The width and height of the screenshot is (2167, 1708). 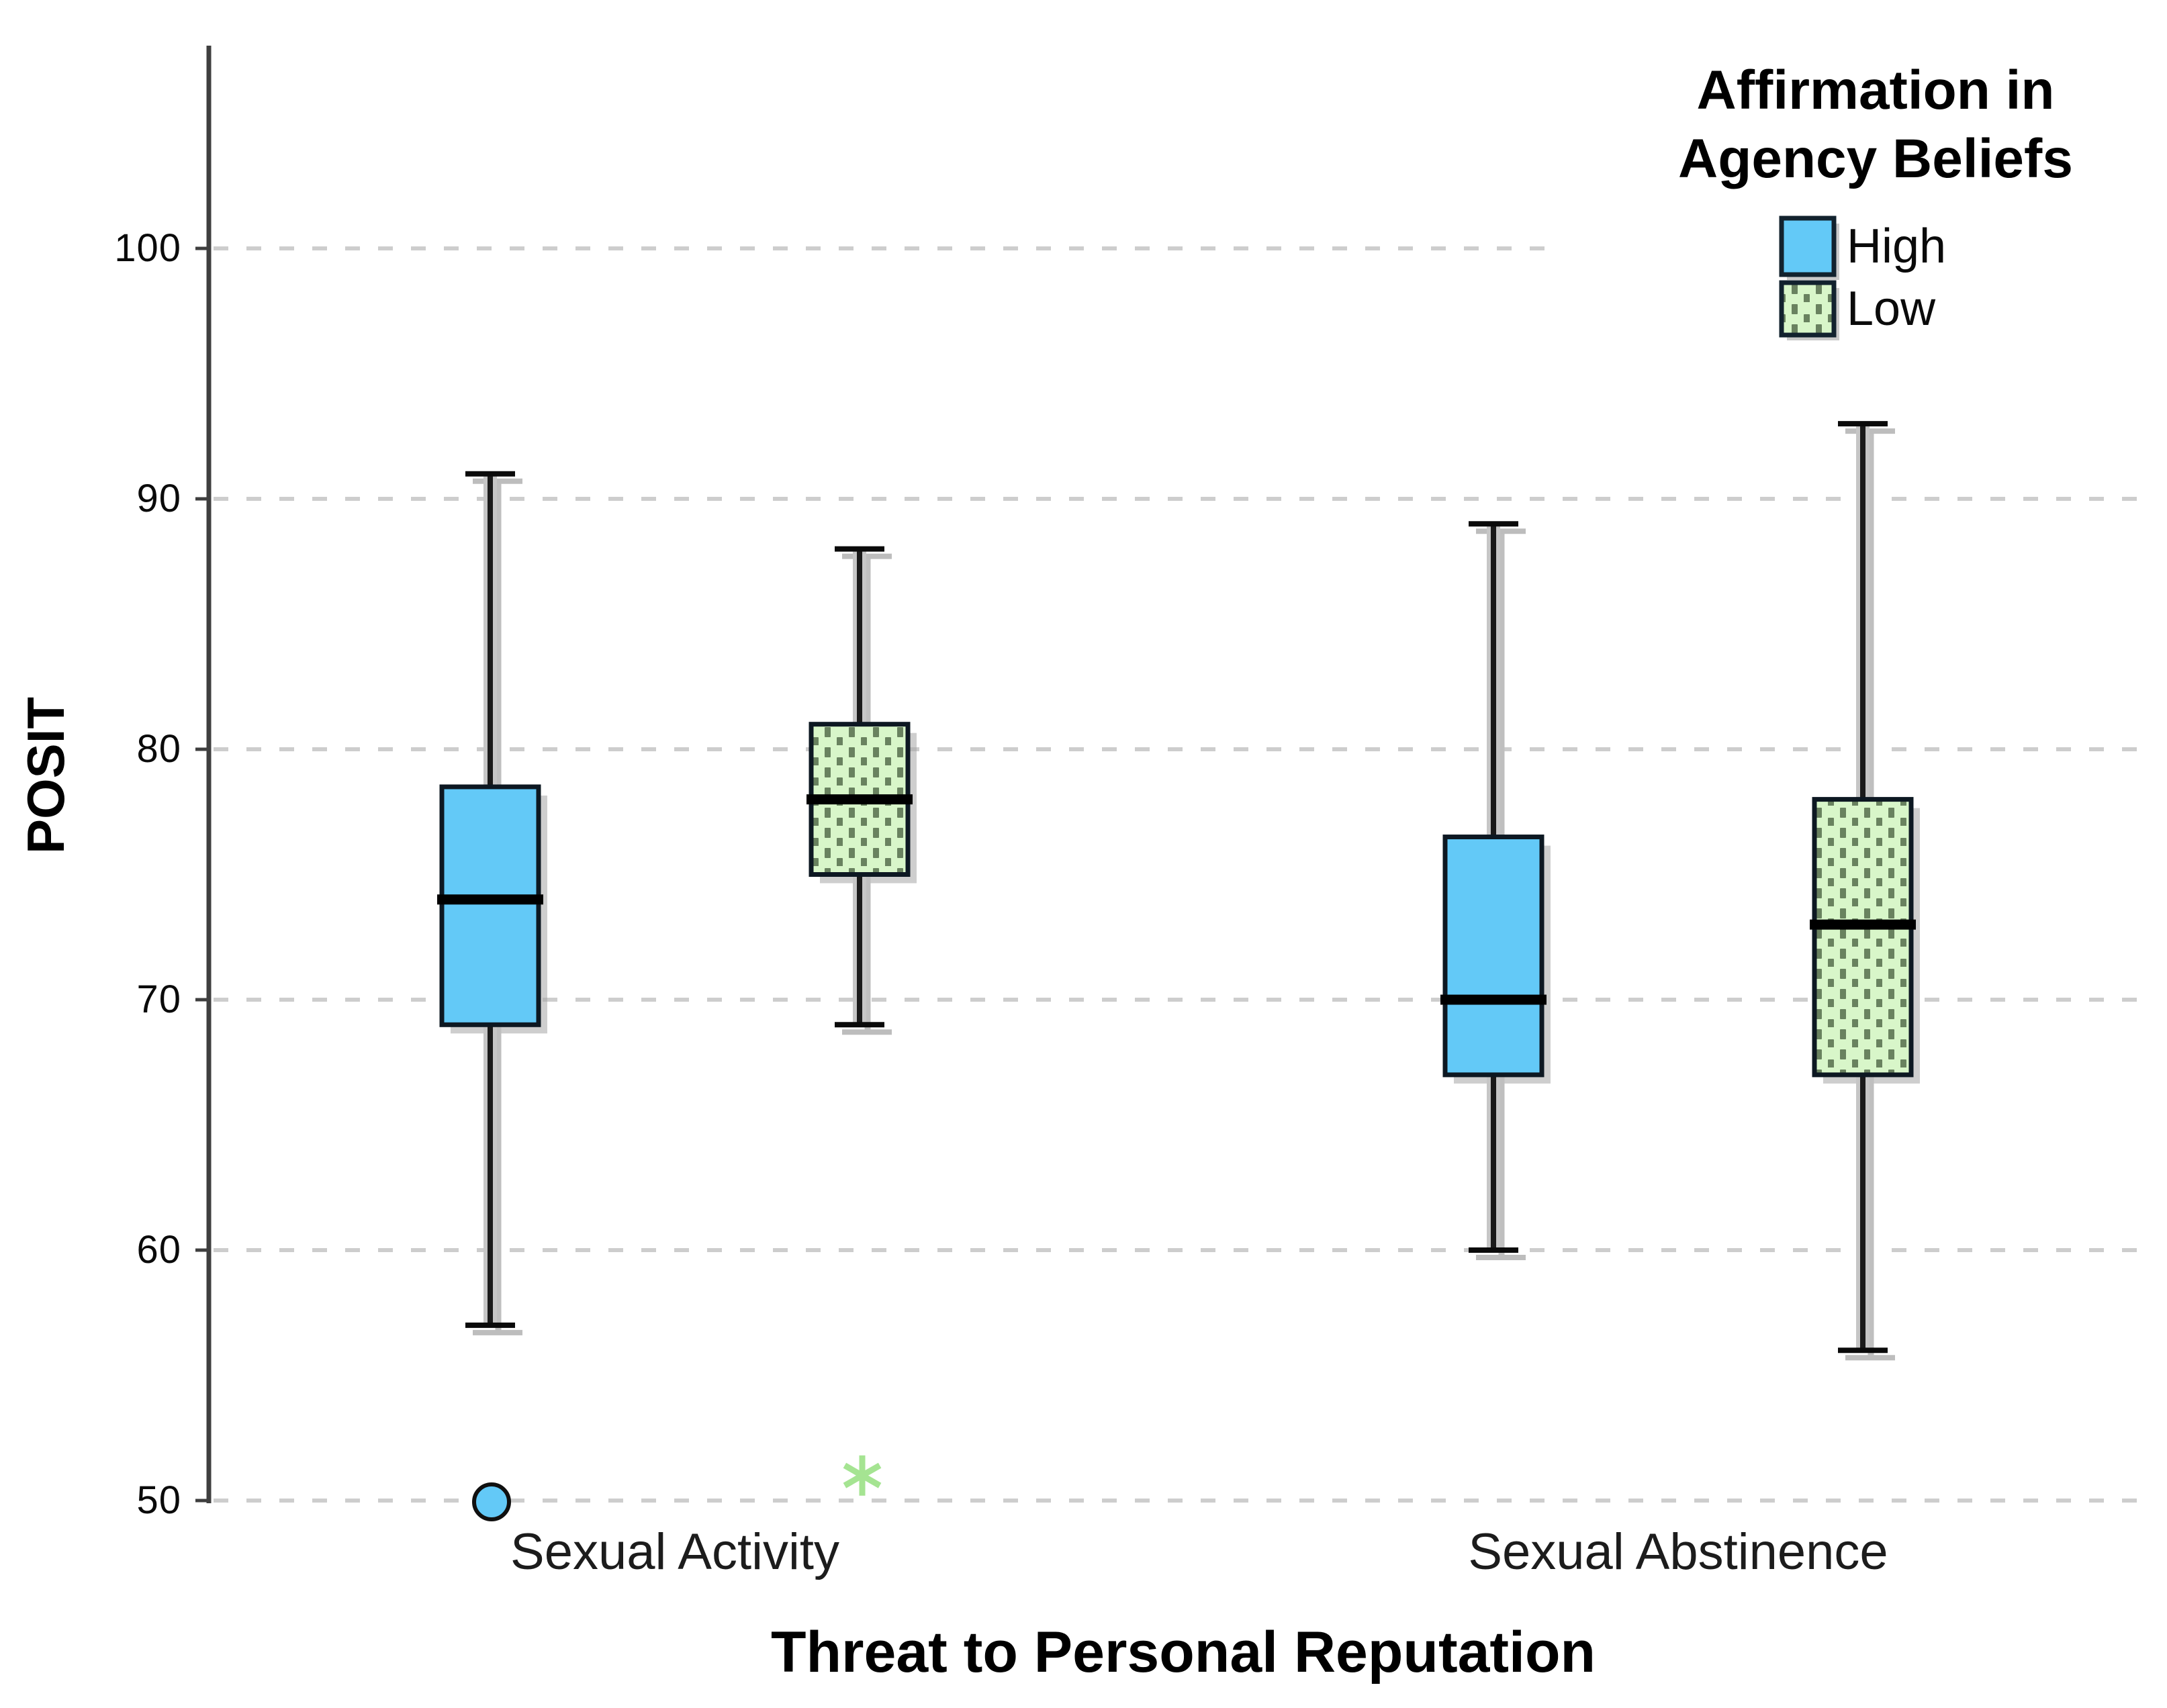 I want to click on x-category-label-sexual-activity: Sexual Activity, so click(x=674, y=1551).